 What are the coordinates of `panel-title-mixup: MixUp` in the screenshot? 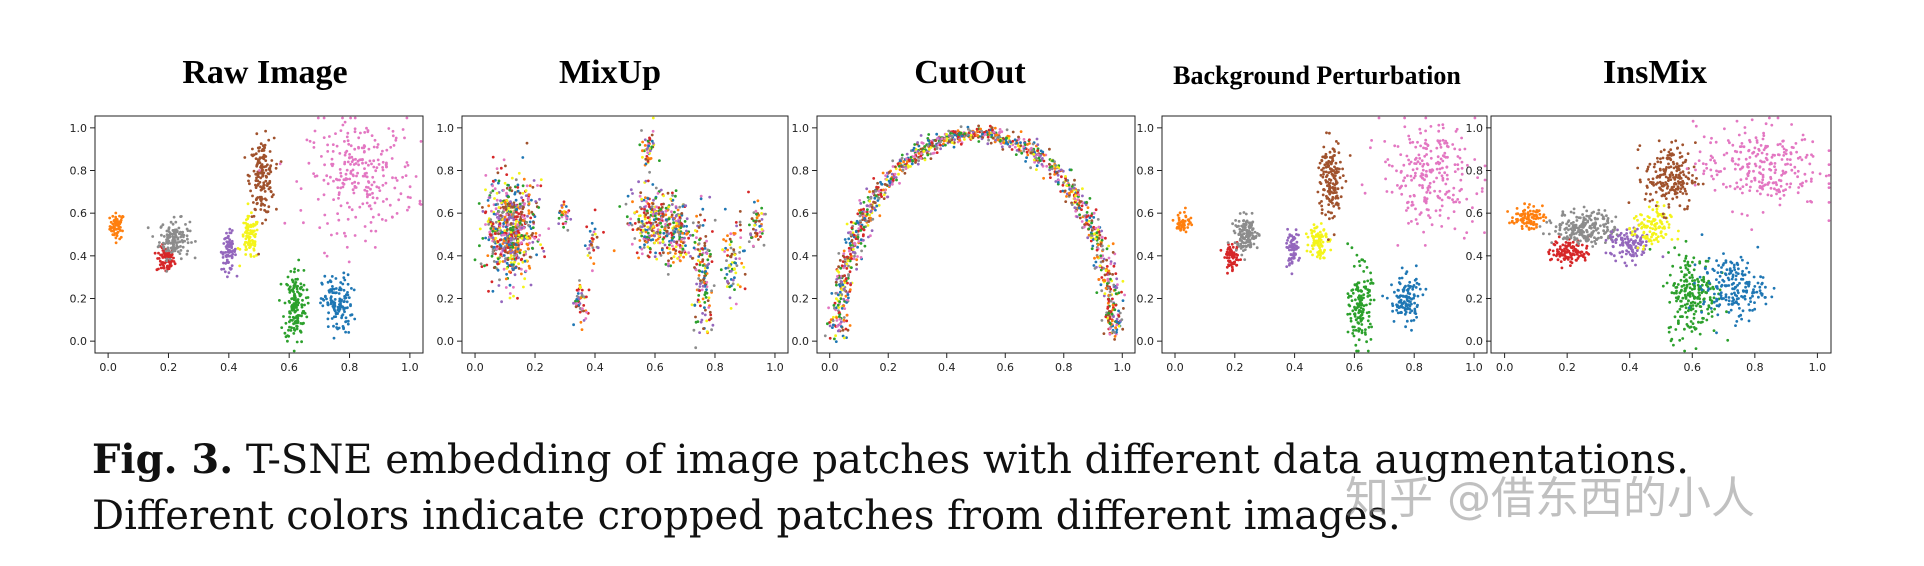 It's located at (610, 72).